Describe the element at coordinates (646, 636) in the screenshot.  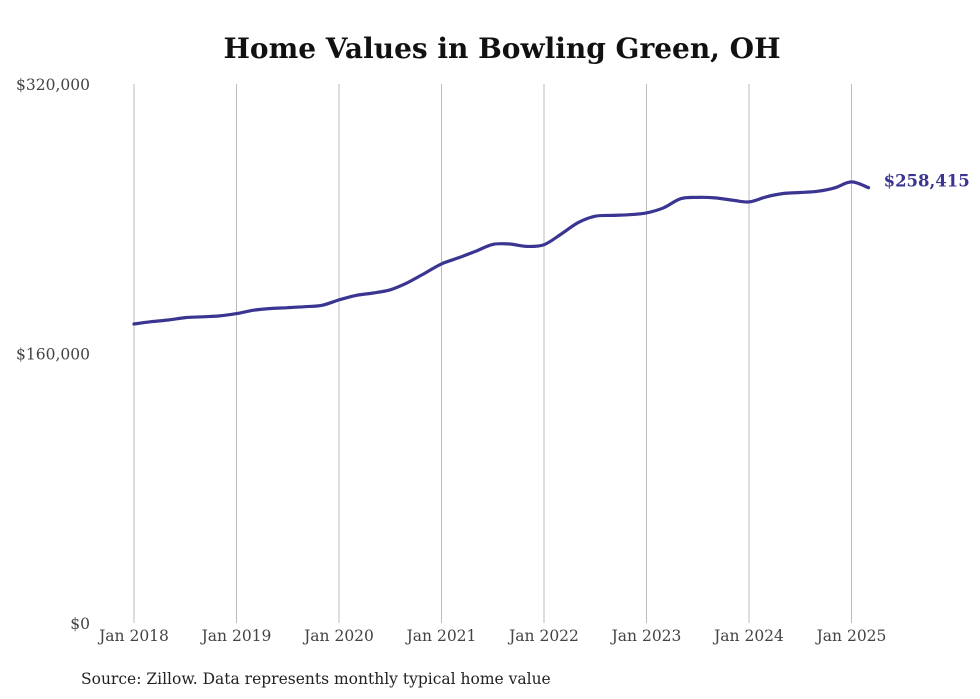
I see `x-tick-label: Jan 2023` at that location.